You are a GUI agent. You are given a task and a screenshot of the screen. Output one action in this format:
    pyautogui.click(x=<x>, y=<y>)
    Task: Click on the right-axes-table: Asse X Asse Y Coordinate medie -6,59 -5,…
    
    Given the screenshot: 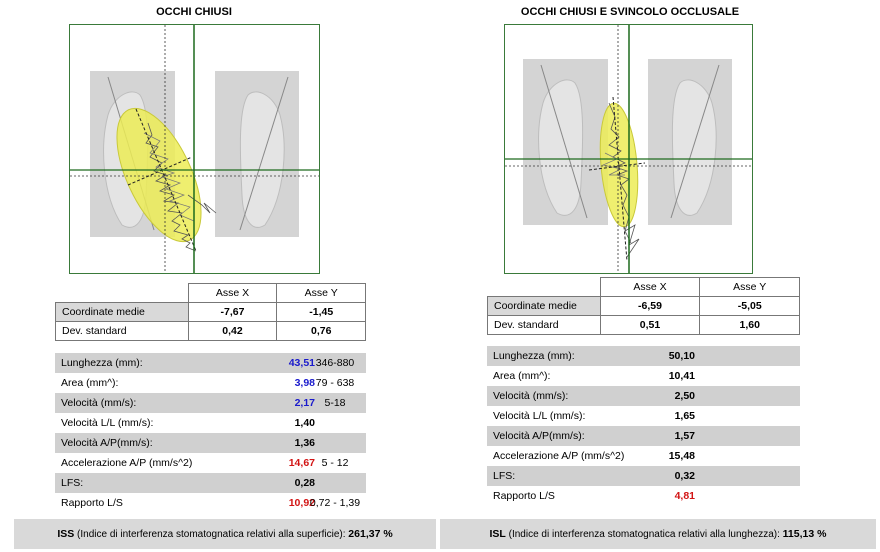 What is the action you would take?
    pyautogui.click(x=643, y=306)
    